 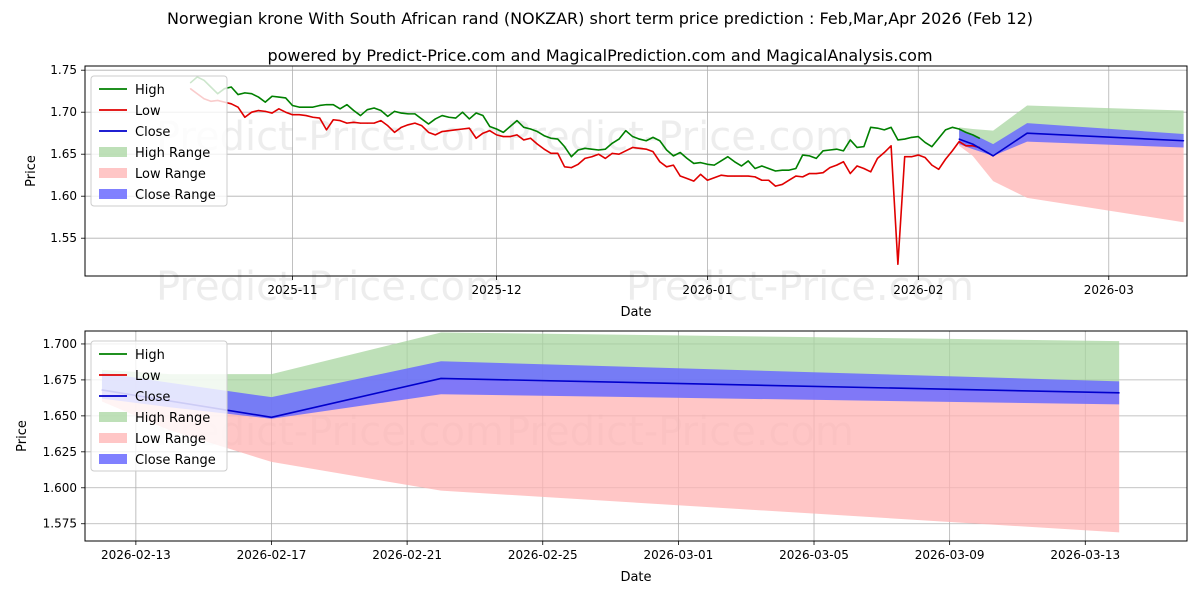 I want to click on legend-entry-label: Close Range, so click(x=175, y=460).